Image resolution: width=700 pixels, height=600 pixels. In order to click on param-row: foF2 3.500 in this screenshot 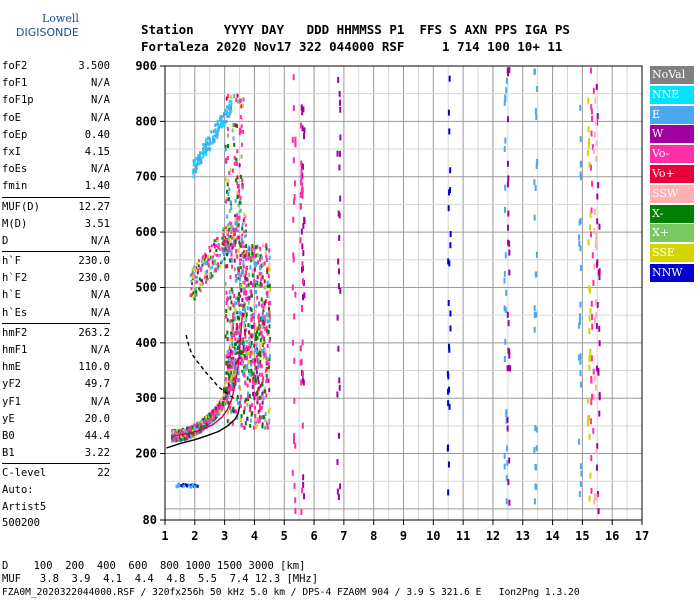, I will do `click(56, 66)`.